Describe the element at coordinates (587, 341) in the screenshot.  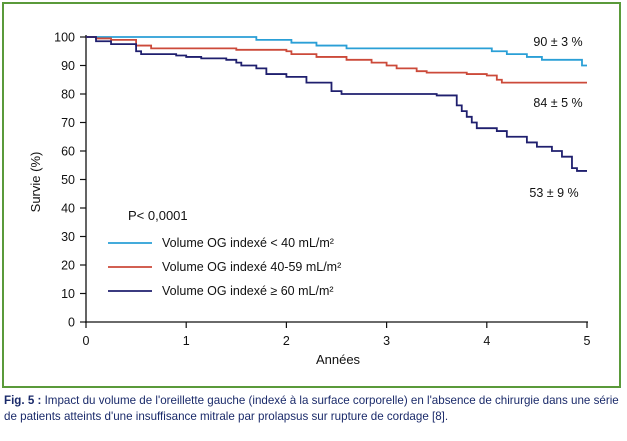
I see `x-tick-label-5: 5` at that location.